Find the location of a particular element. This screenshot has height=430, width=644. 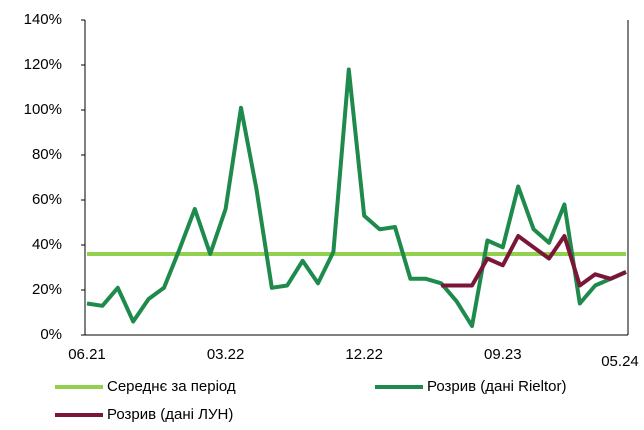

y-tick-label: 60% is located at coordinates (47, 199).